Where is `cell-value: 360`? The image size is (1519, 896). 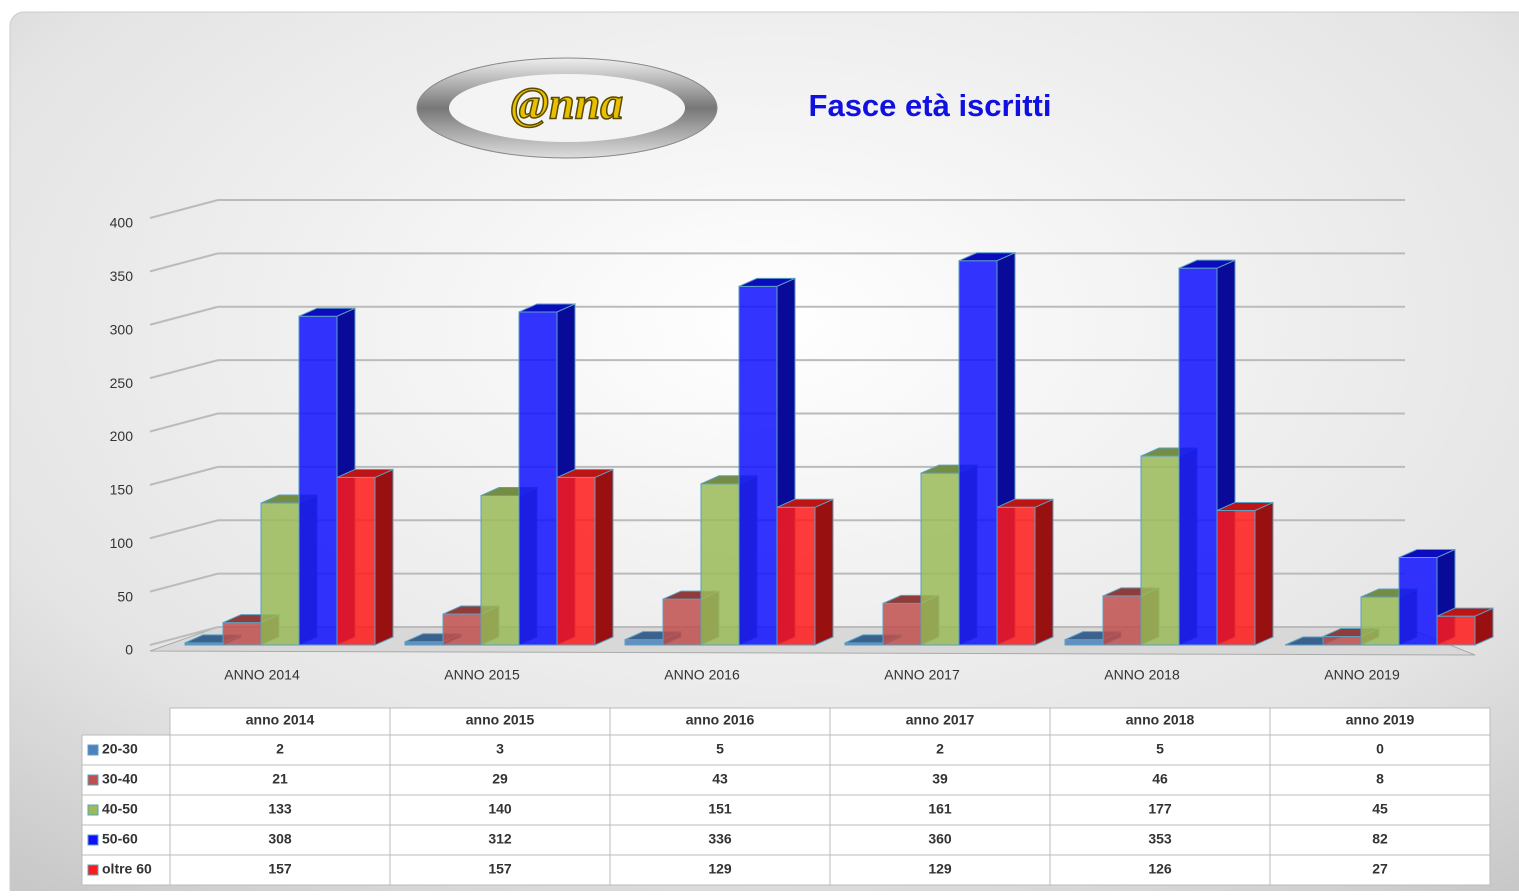 cell-value: 360 is located at coordinates (940, 839).